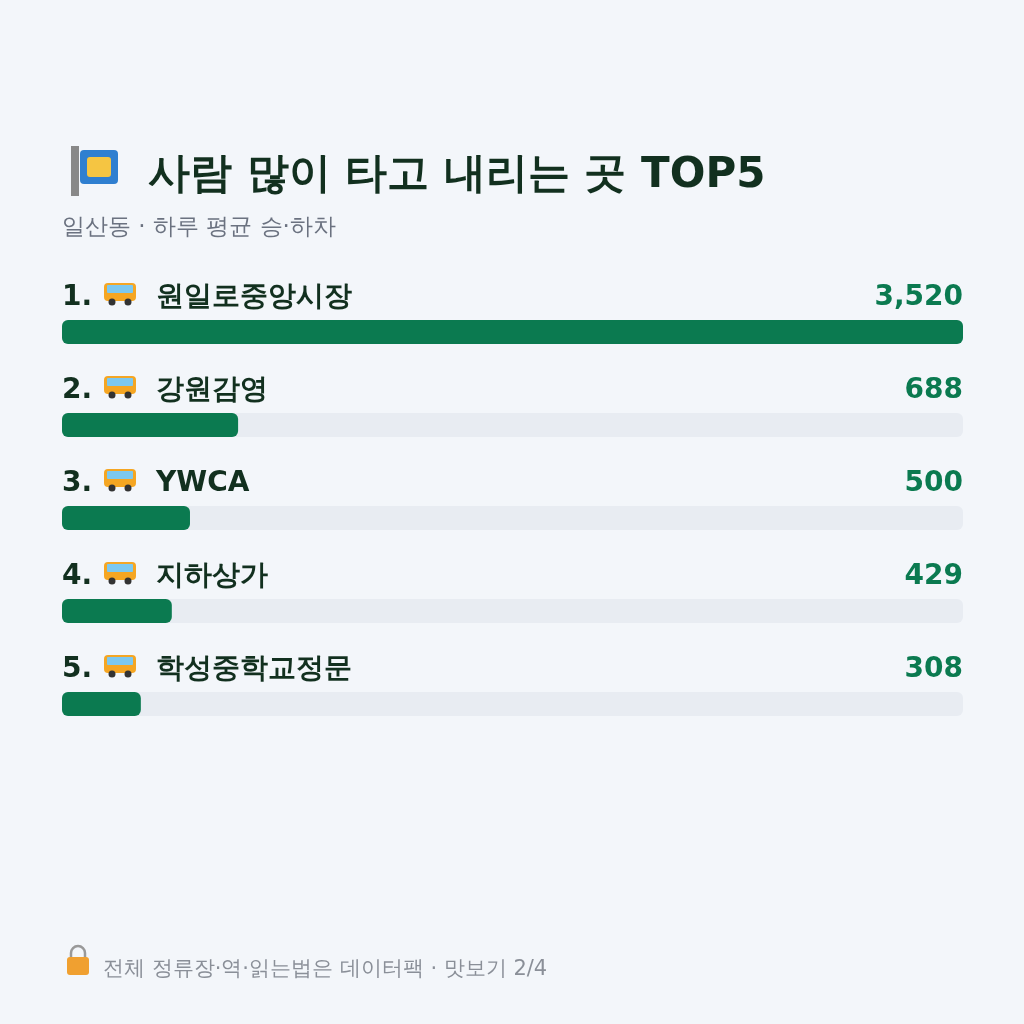 This screenshot has width=1024, height=1024. Describe the element at coordinates (207, 667) in the screenshot. I see `category-label: 5. 학성중학교정문` at that location.